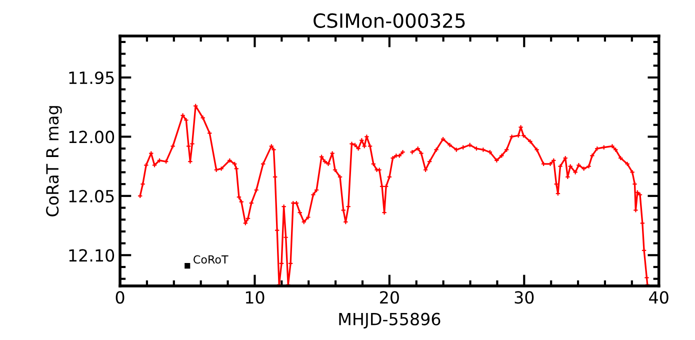 This screenshot has height=340, width=695. I want to click on y-tick-label: 11.95, so click(91, 77).